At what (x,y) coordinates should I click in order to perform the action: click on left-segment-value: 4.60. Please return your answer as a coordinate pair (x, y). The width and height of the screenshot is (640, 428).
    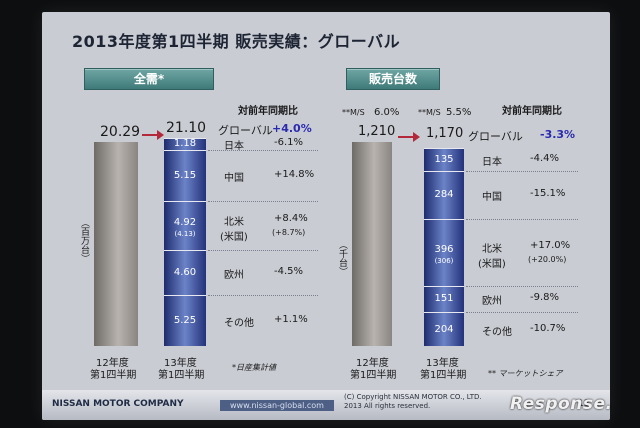
    Looking at the image, I should click on (185, 272).